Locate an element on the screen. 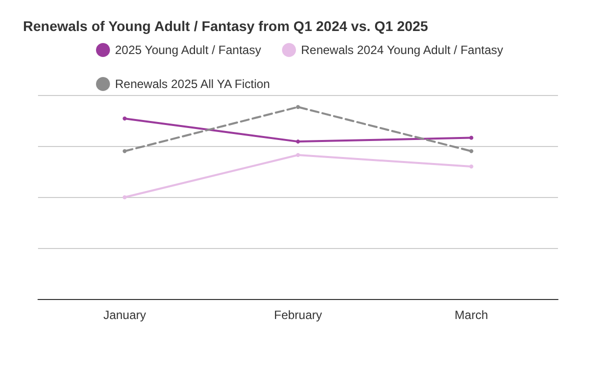 The image size is (600, 371). x-tick-label: March is located at coordinates (471, 315).